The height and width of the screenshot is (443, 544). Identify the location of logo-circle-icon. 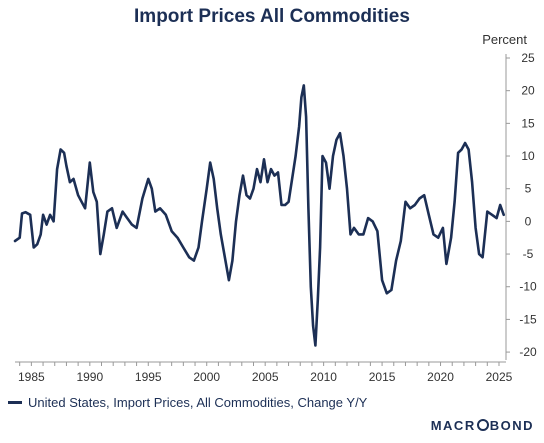
(482, 425).